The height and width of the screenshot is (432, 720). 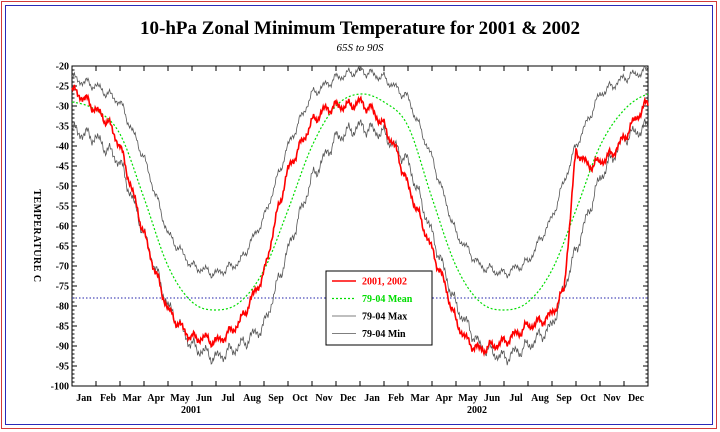 What do you see at coordinates (62, 307) in the screenshot?
I see `y-tick-label: -80` at bounding box center [62, 307].